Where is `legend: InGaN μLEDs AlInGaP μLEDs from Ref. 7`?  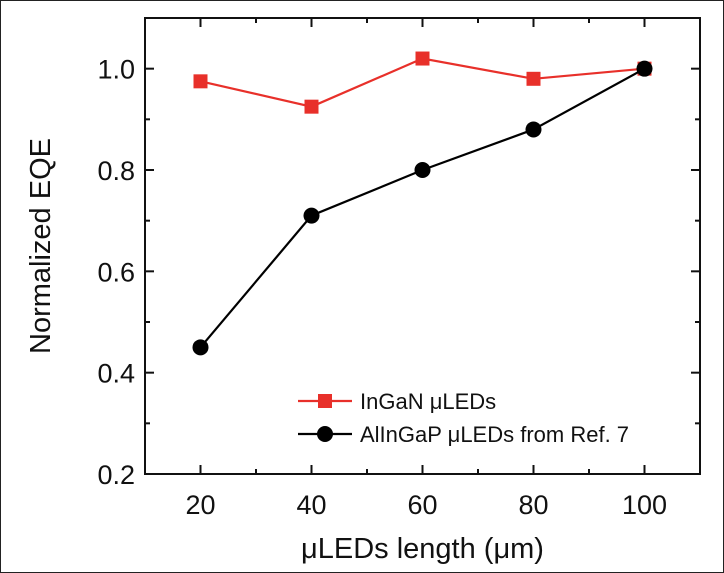
legend: InGaN μLEDs AlInGaP μLEDs from Ref. 7 is located at coordinates (463, 418).